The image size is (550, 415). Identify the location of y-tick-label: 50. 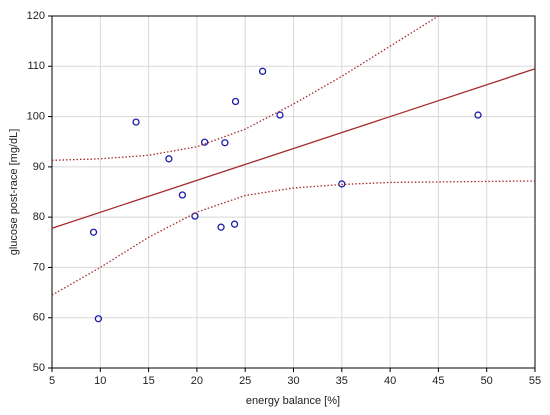
(39, 368).